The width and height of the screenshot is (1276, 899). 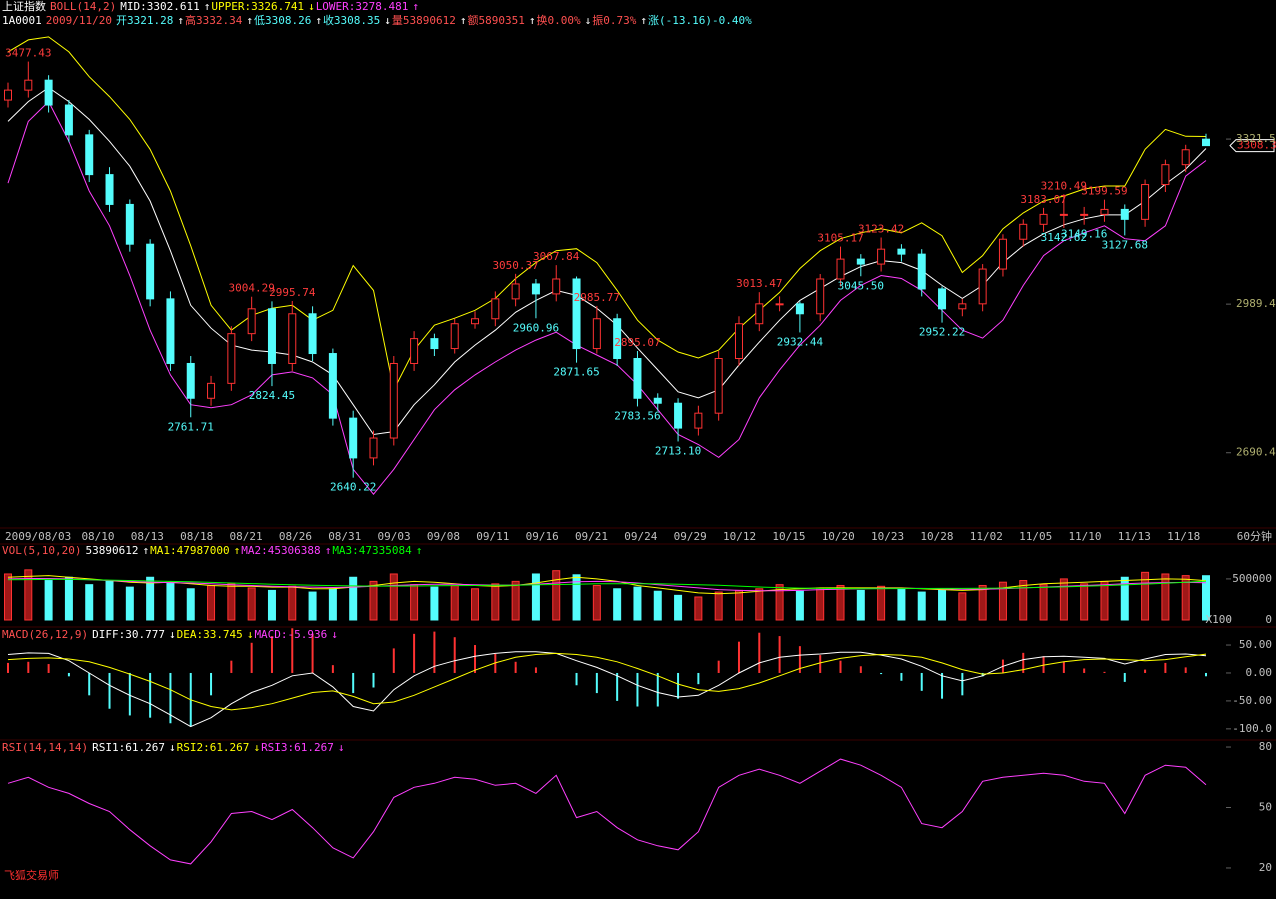 What do you see at coordinates (1084, 536) in the screenshot?
I see `x-tick-label: 11/10` at bounding box center [1084, 536].